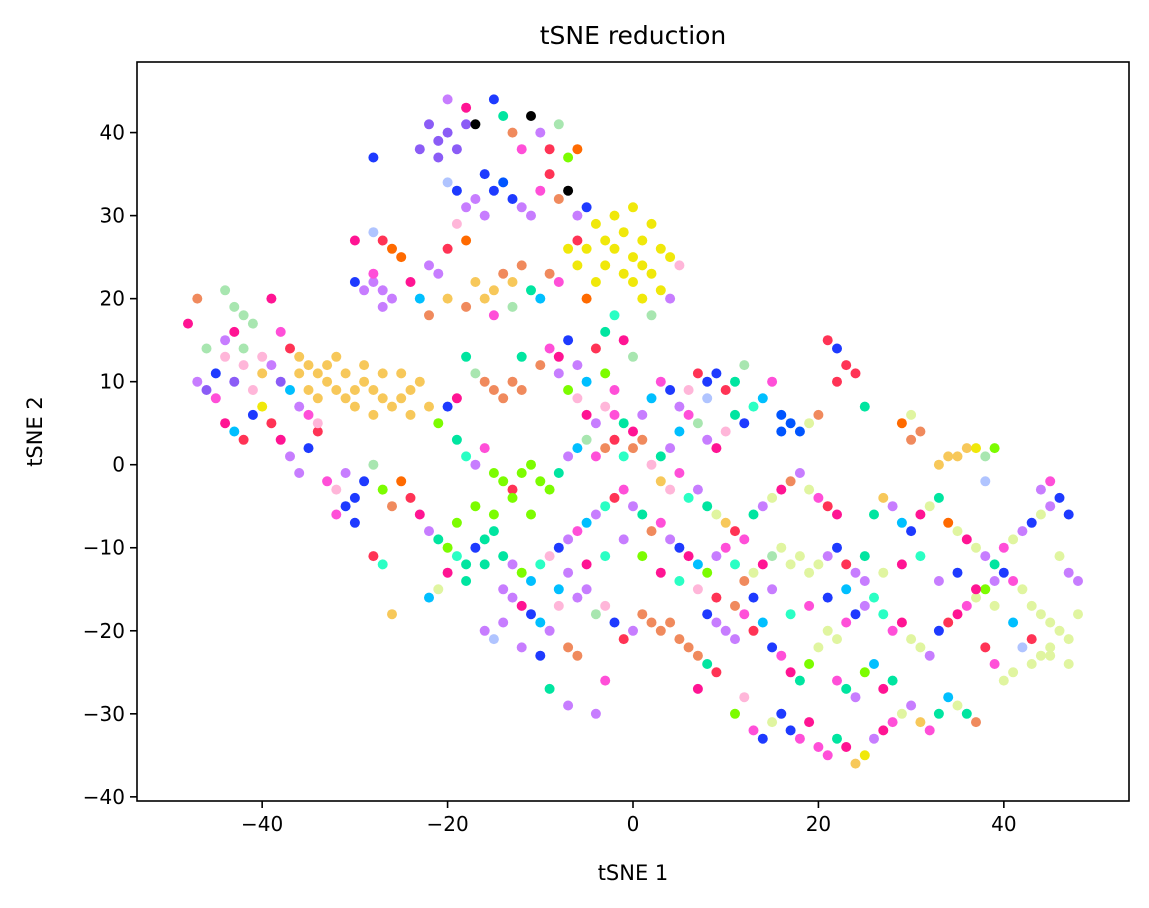 Image resolution: width=1149 pixels, height=908 pixels. I want to click on x-axis-label: tSNE 1, so click(633, 873).